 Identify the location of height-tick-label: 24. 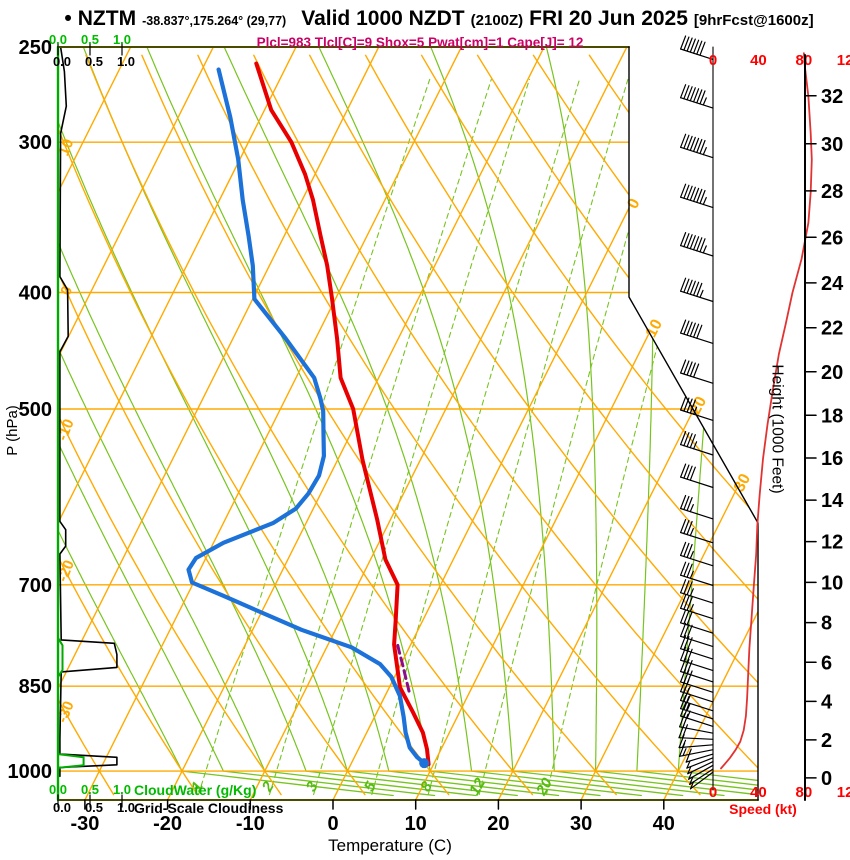
(832, 284).